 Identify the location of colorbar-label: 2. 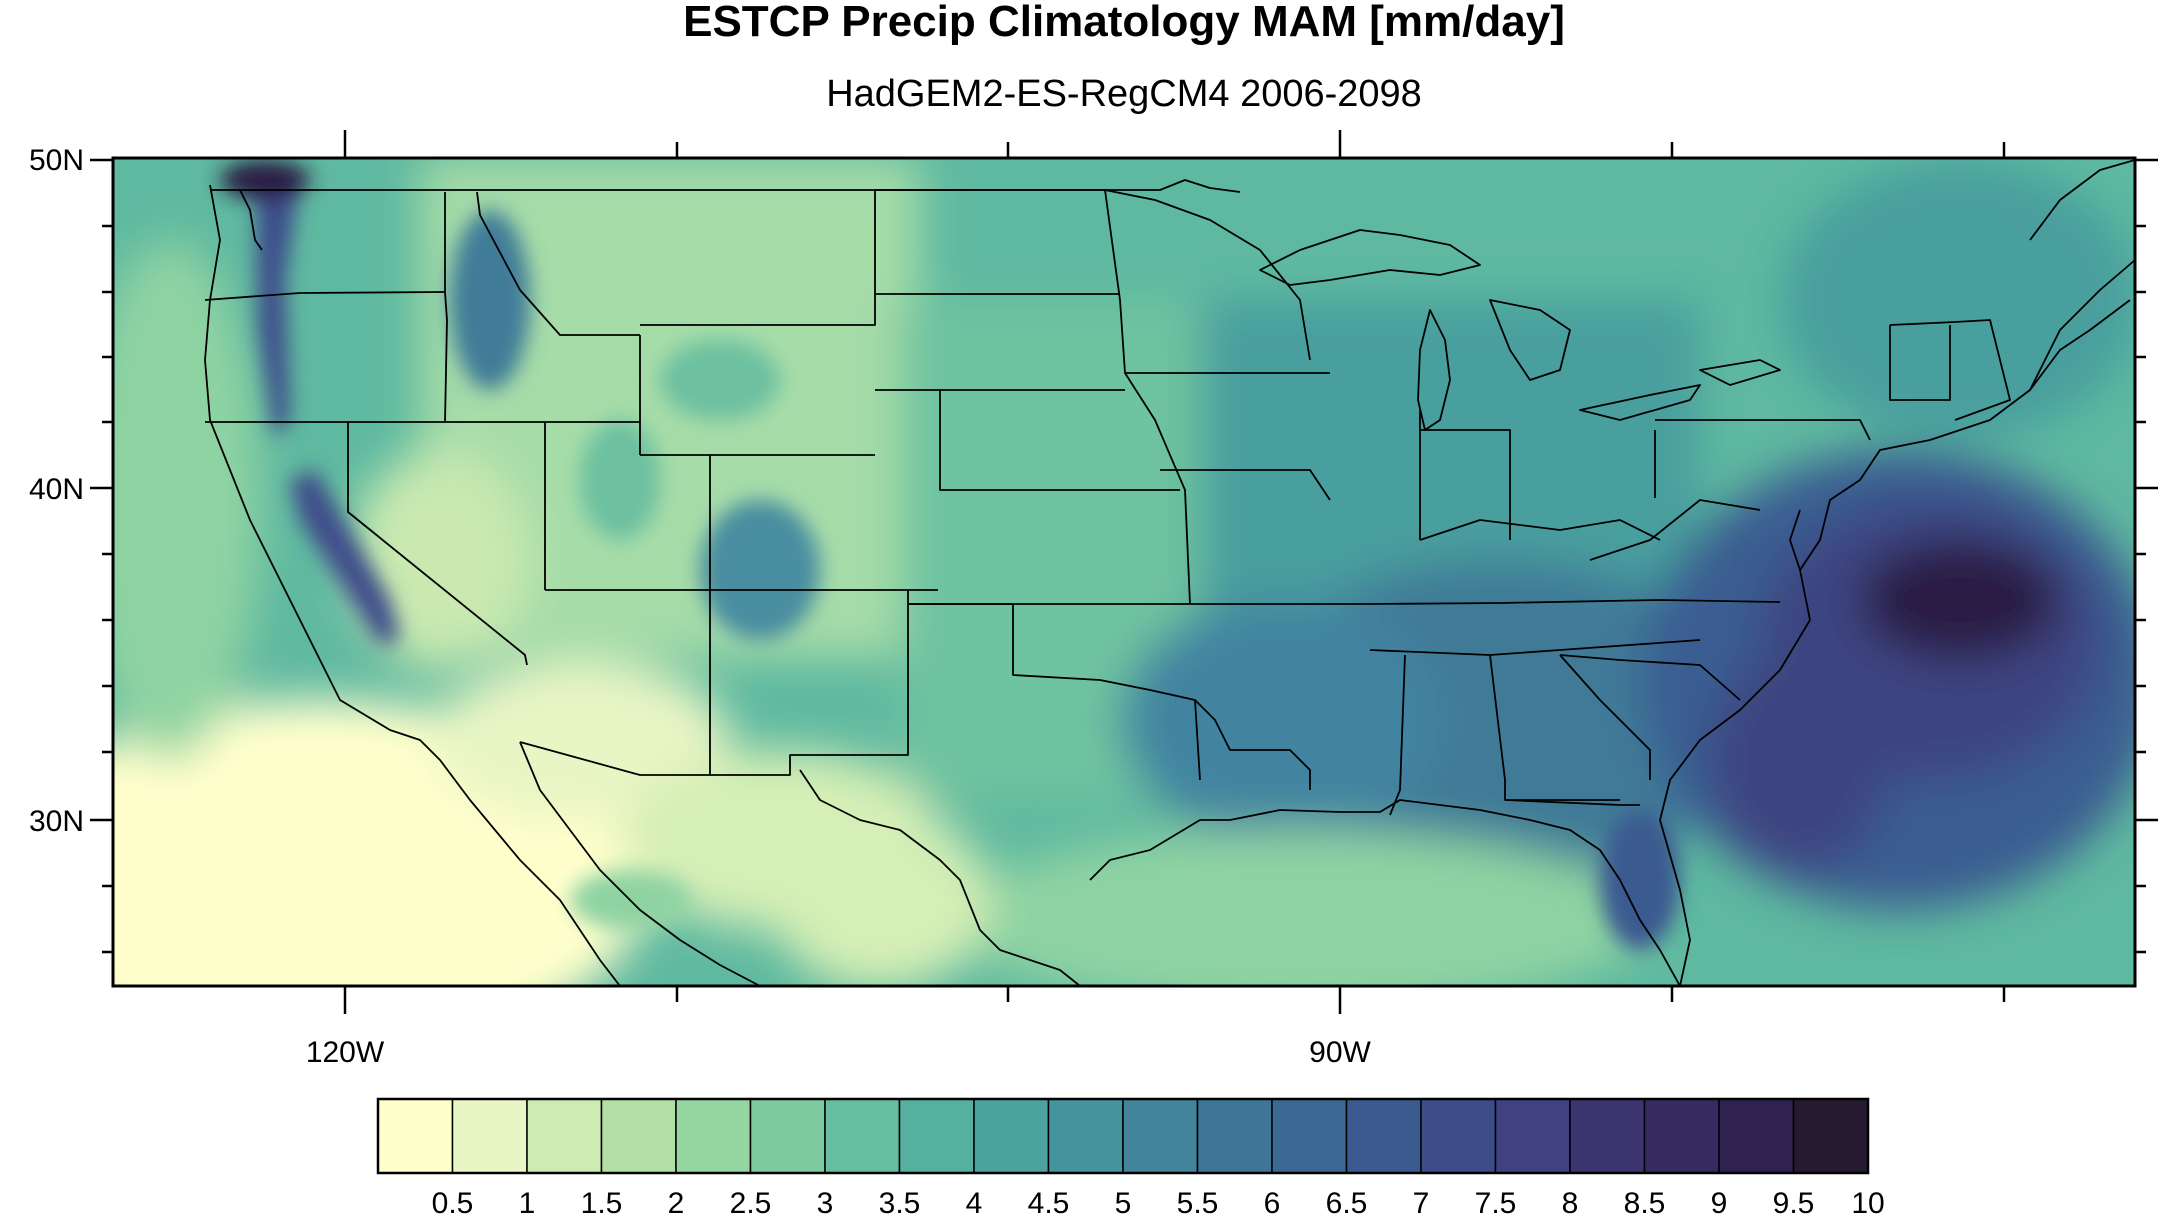
(676, 1203).